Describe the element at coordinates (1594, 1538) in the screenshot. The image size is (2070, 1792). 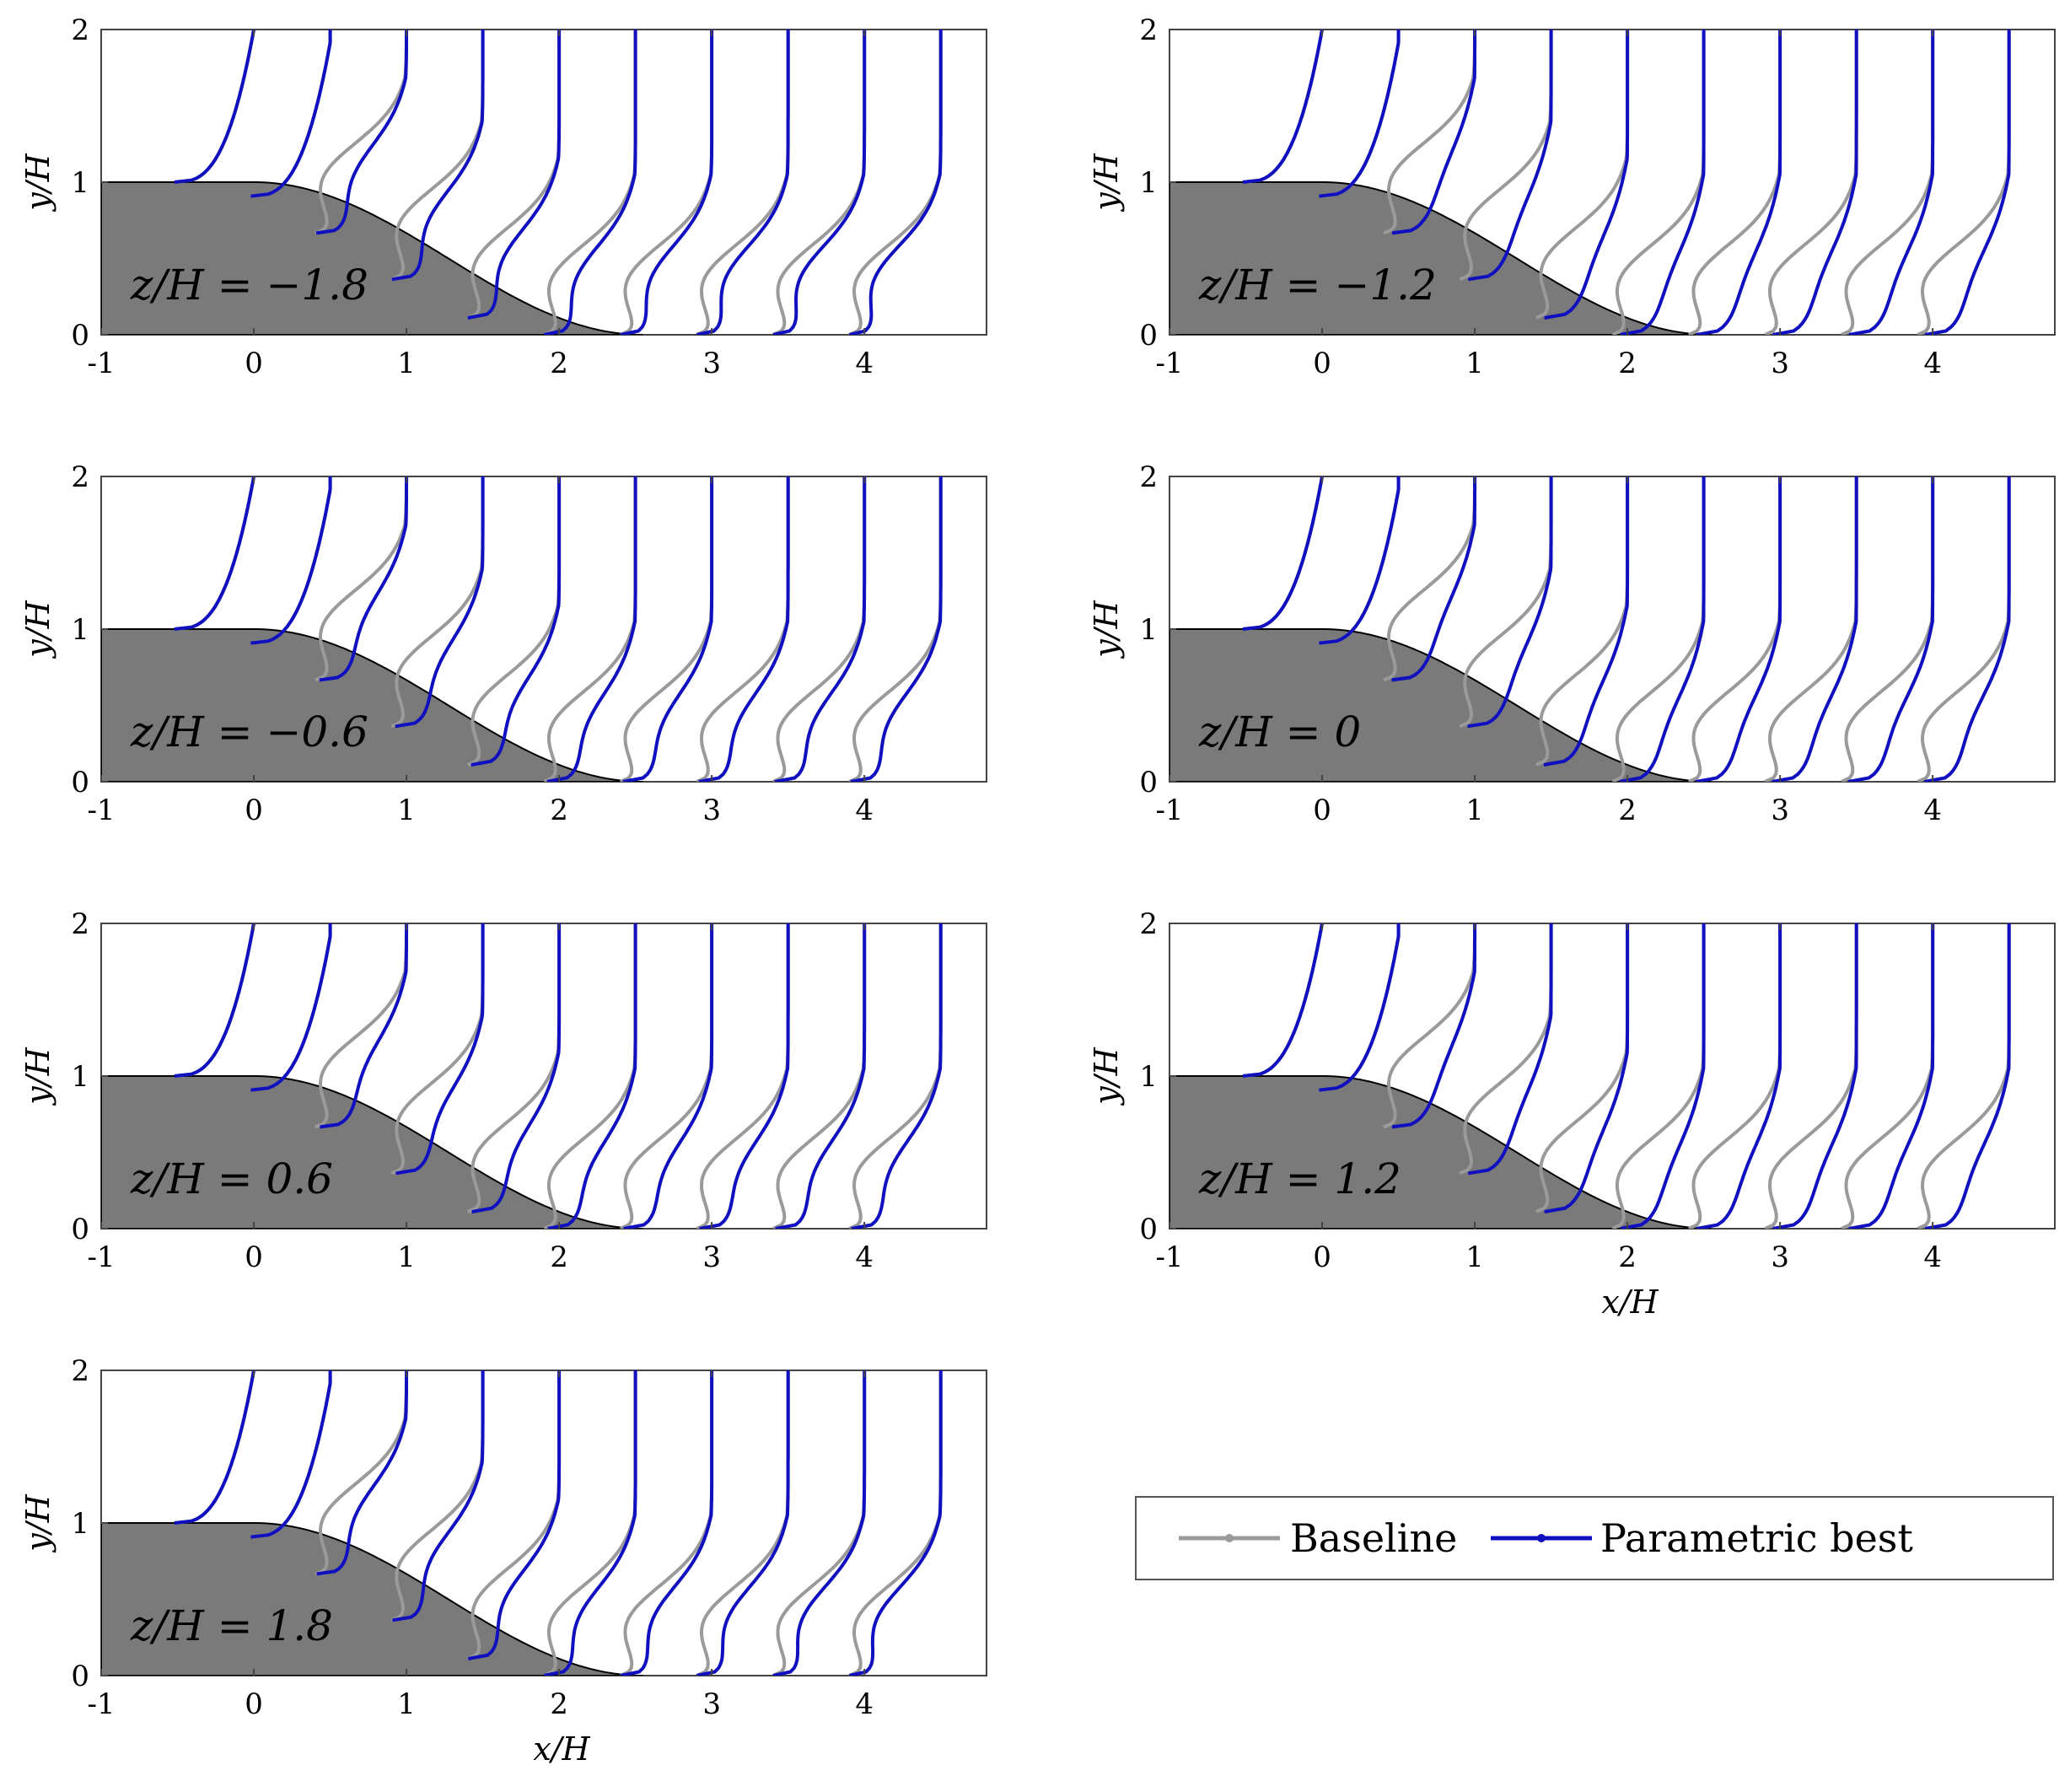
I see `legend-box` at that location.